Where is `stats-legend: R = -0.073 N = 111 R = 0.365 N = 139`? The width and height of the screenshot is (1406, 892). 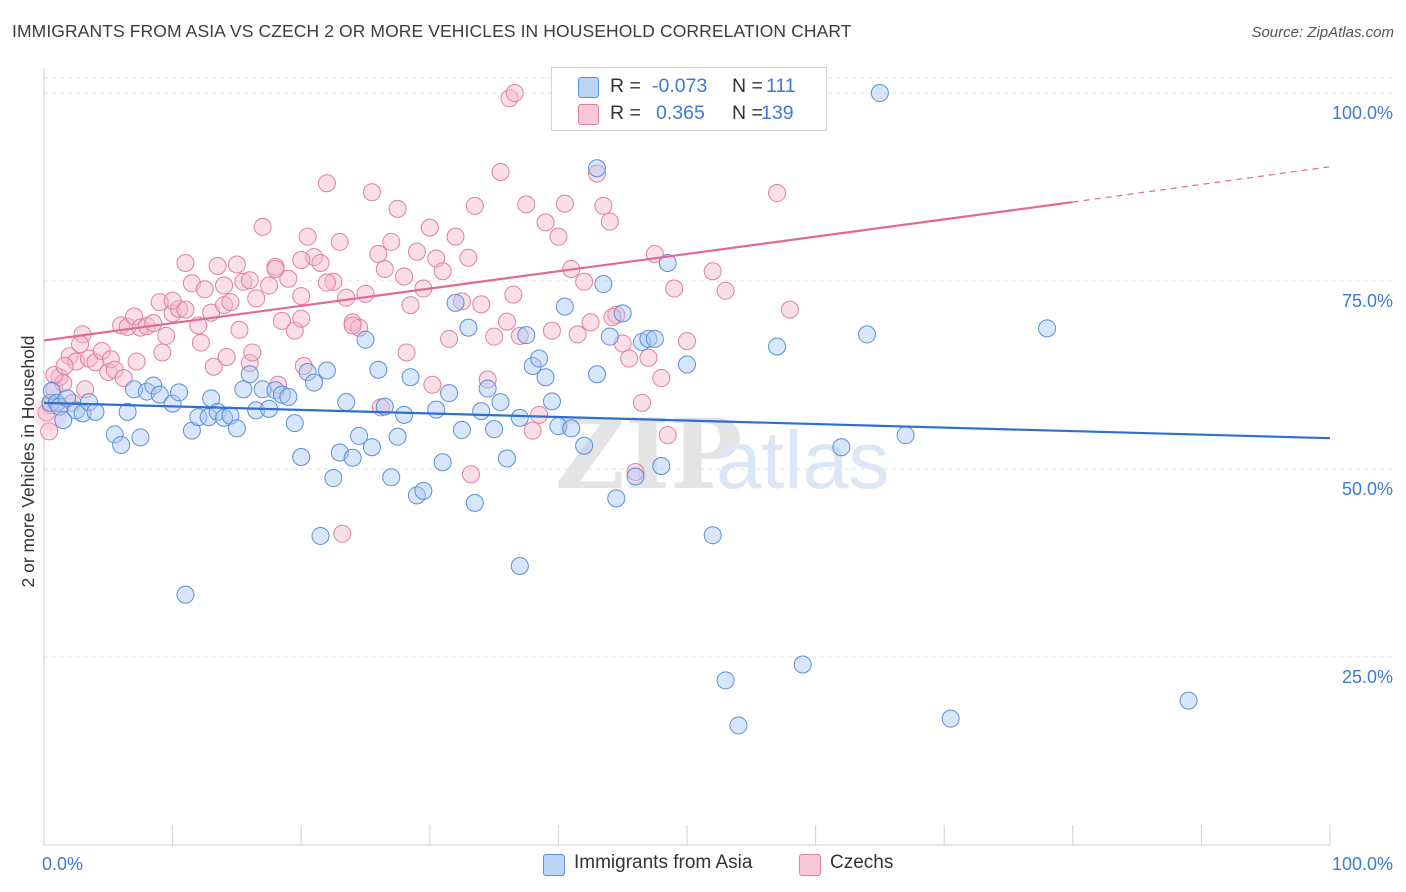
stats-legend: R = -0.073 N = 111 R = 0.365 N = 139 is located at coordinates (689, 99).